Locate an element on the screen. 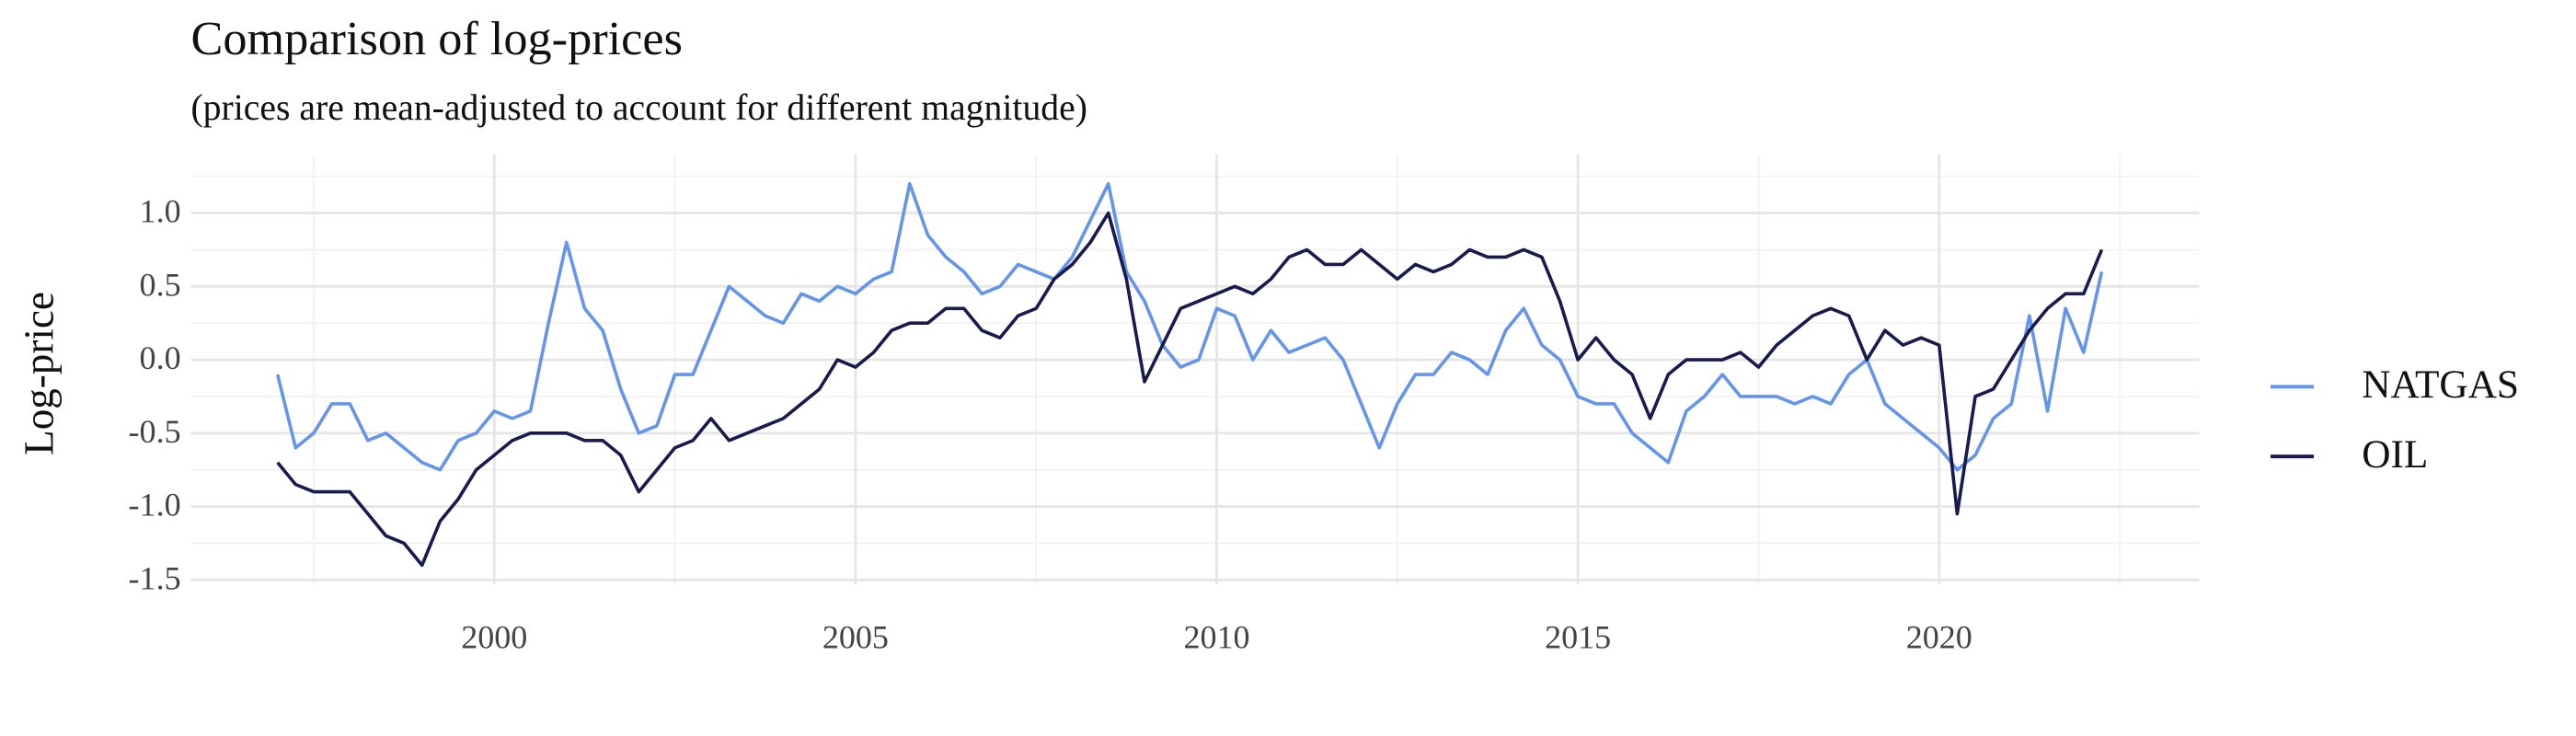 The height and width of the screenshot is (736, 2576). y-tick-label: 0.5 is located at coordinates (160, 284).